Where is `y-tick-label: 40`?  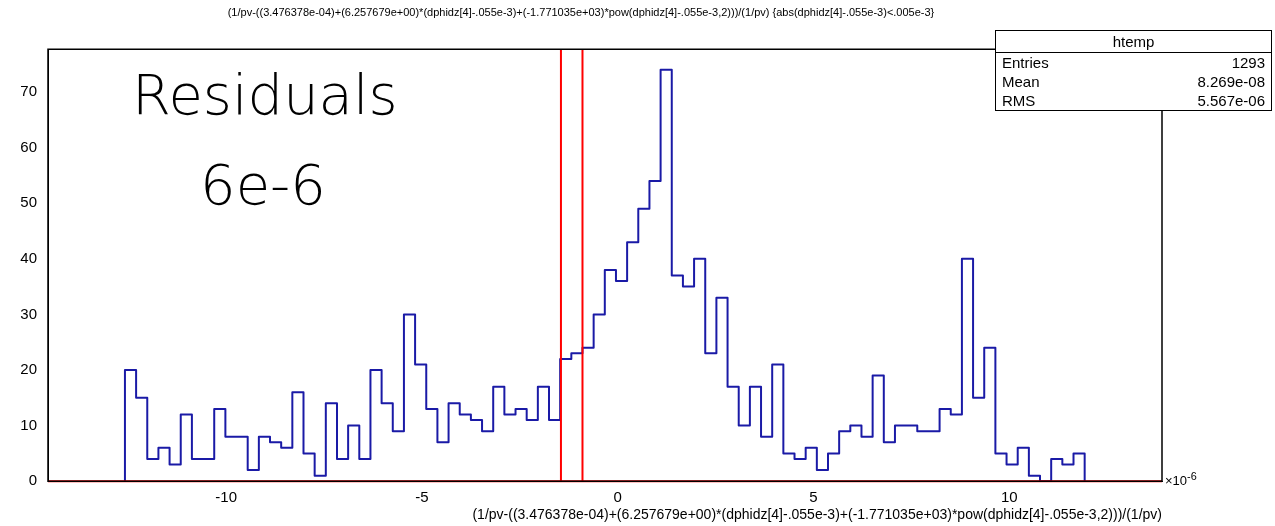
y-tick-label: 40 is located at coordinates (28, 257).